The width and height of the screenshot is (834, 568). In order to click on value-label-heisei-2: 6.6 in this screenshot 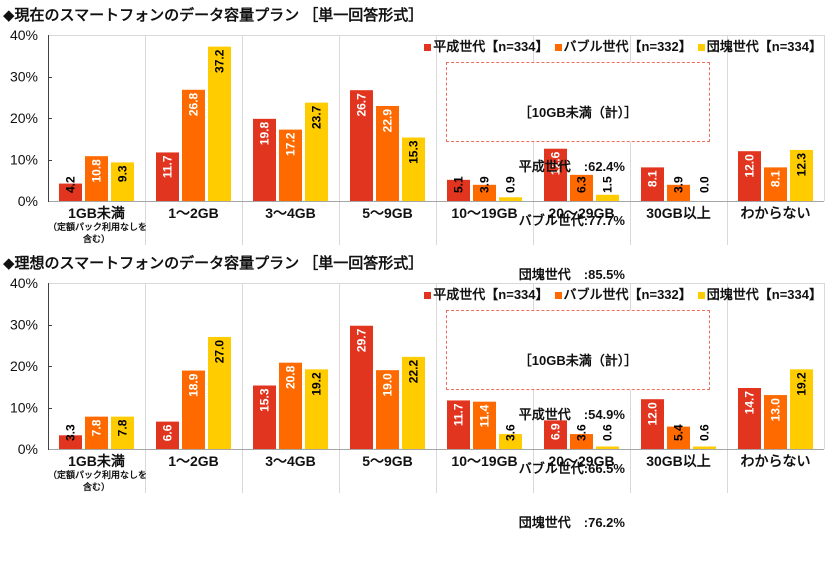, I will do `click(168, 432)`.